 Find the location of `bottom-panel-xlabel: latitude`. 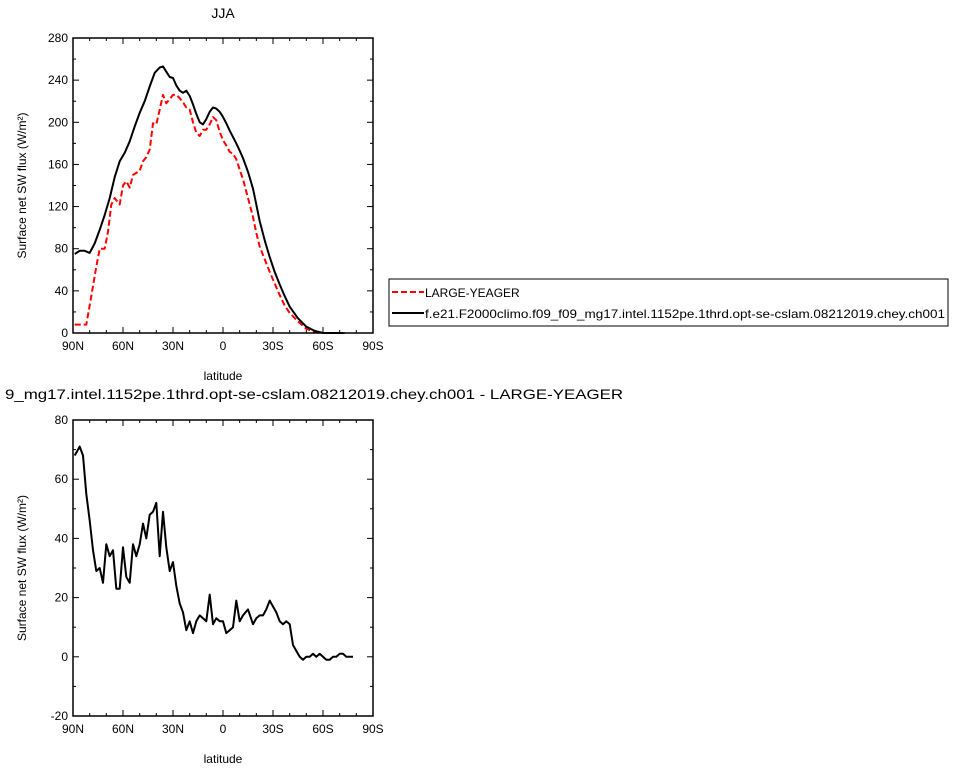

bottom-panel-xlabel: latitude is located at coordinates (223, 759).